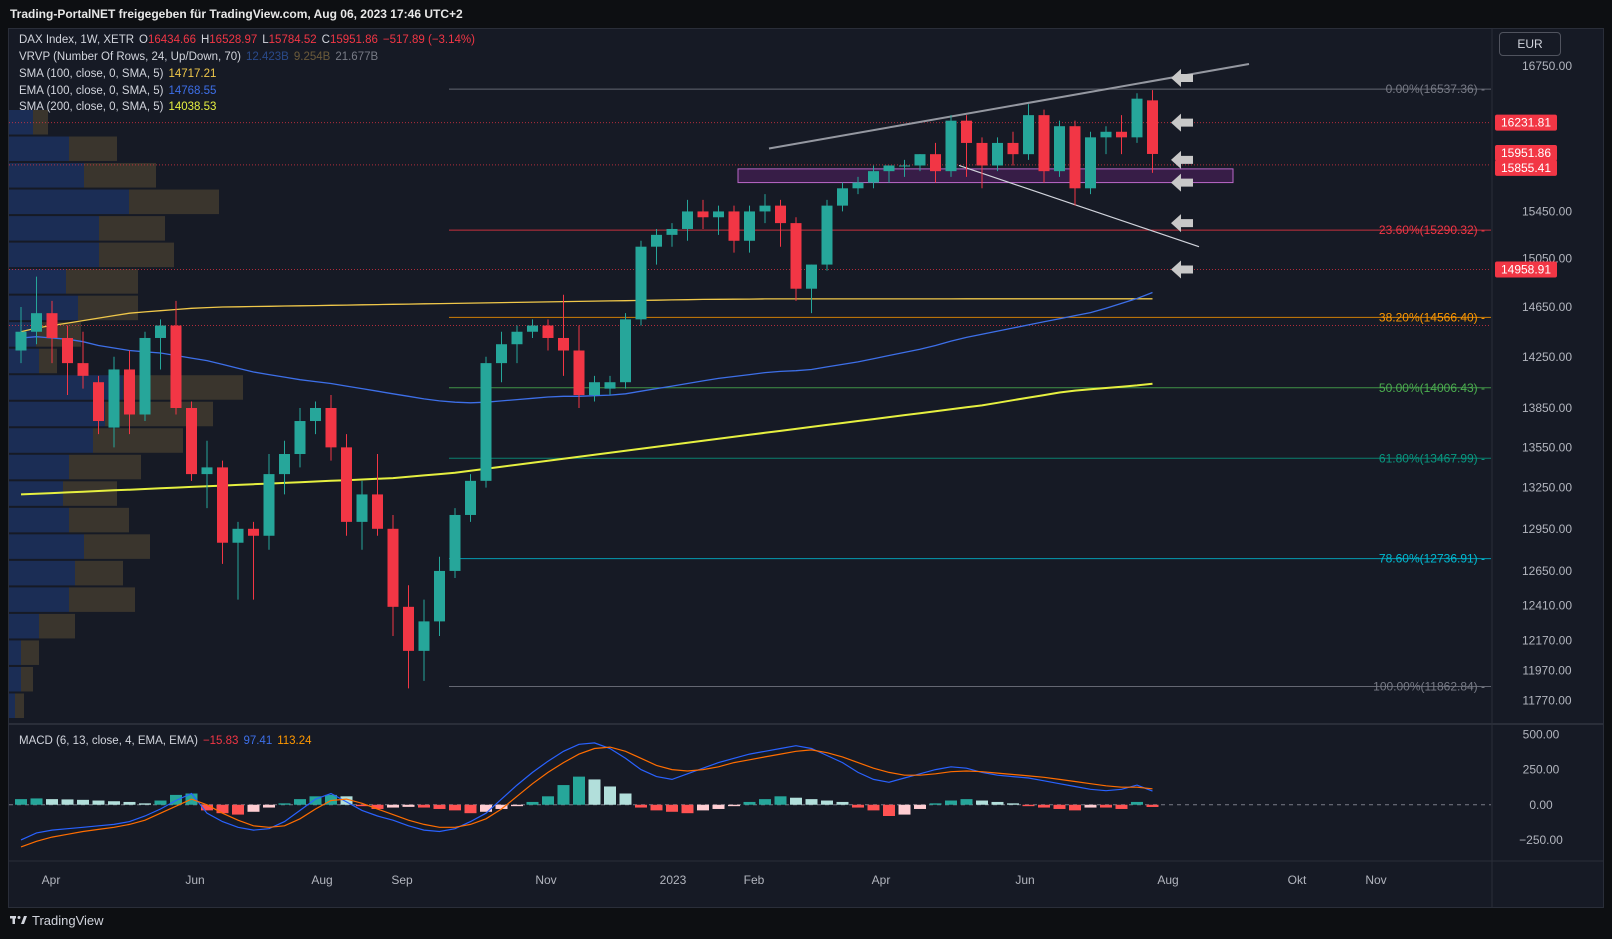 This screenshot has height=939, width=1612. I want to click on fib-level-label: 78.60%(12736.91) -, so click(1432, 559).